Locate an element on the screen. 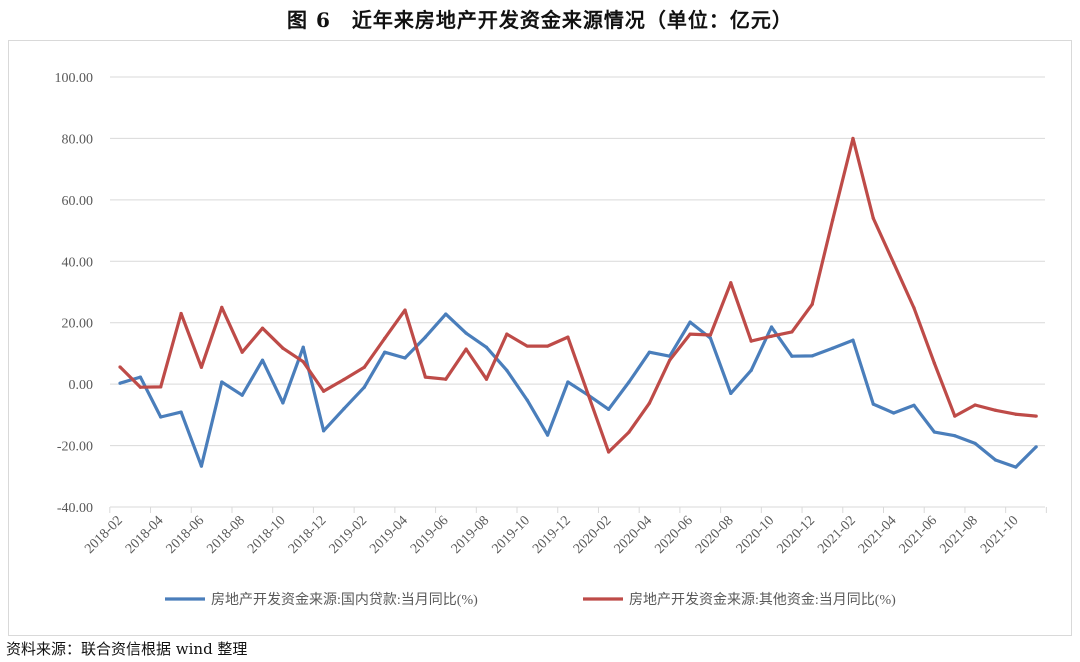 This screenshot has height=662, width=1080. x-tick-label: 2018-02 is located at coordinates (104, 535).